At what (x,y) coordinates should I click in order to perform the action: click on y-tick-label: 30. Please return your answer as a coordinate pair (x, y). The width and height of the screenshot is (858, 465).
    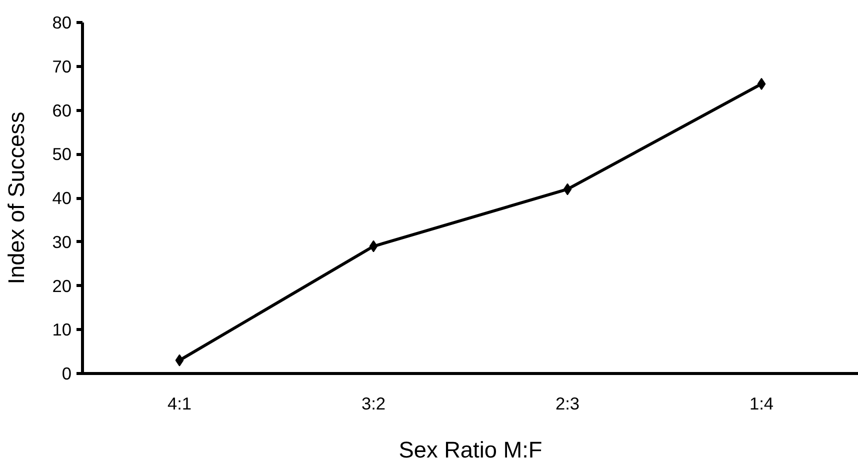
    Looking at the image, I should click on (62, 242).